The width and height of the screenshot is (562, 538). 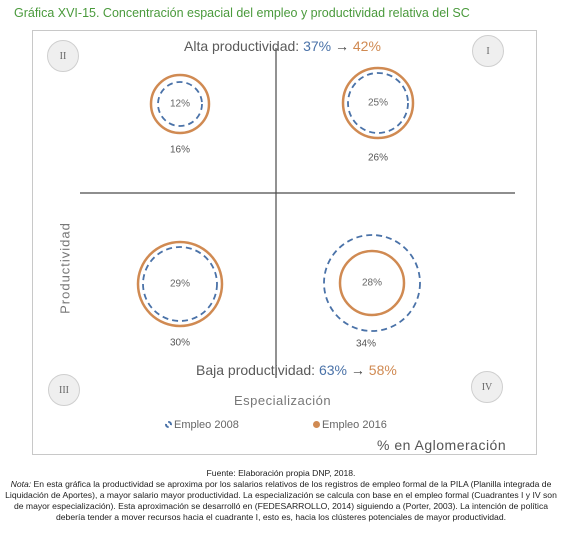 I want to click on low-productivity-label: Baja productividad: 63% → 58%, so click(x=296, y=370).